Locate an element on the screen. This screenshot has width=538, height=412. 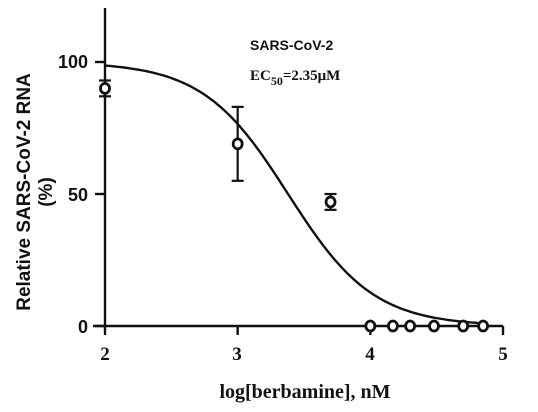
x-axis-title: log[berbamine], nM is located at coordinates (304, 392).